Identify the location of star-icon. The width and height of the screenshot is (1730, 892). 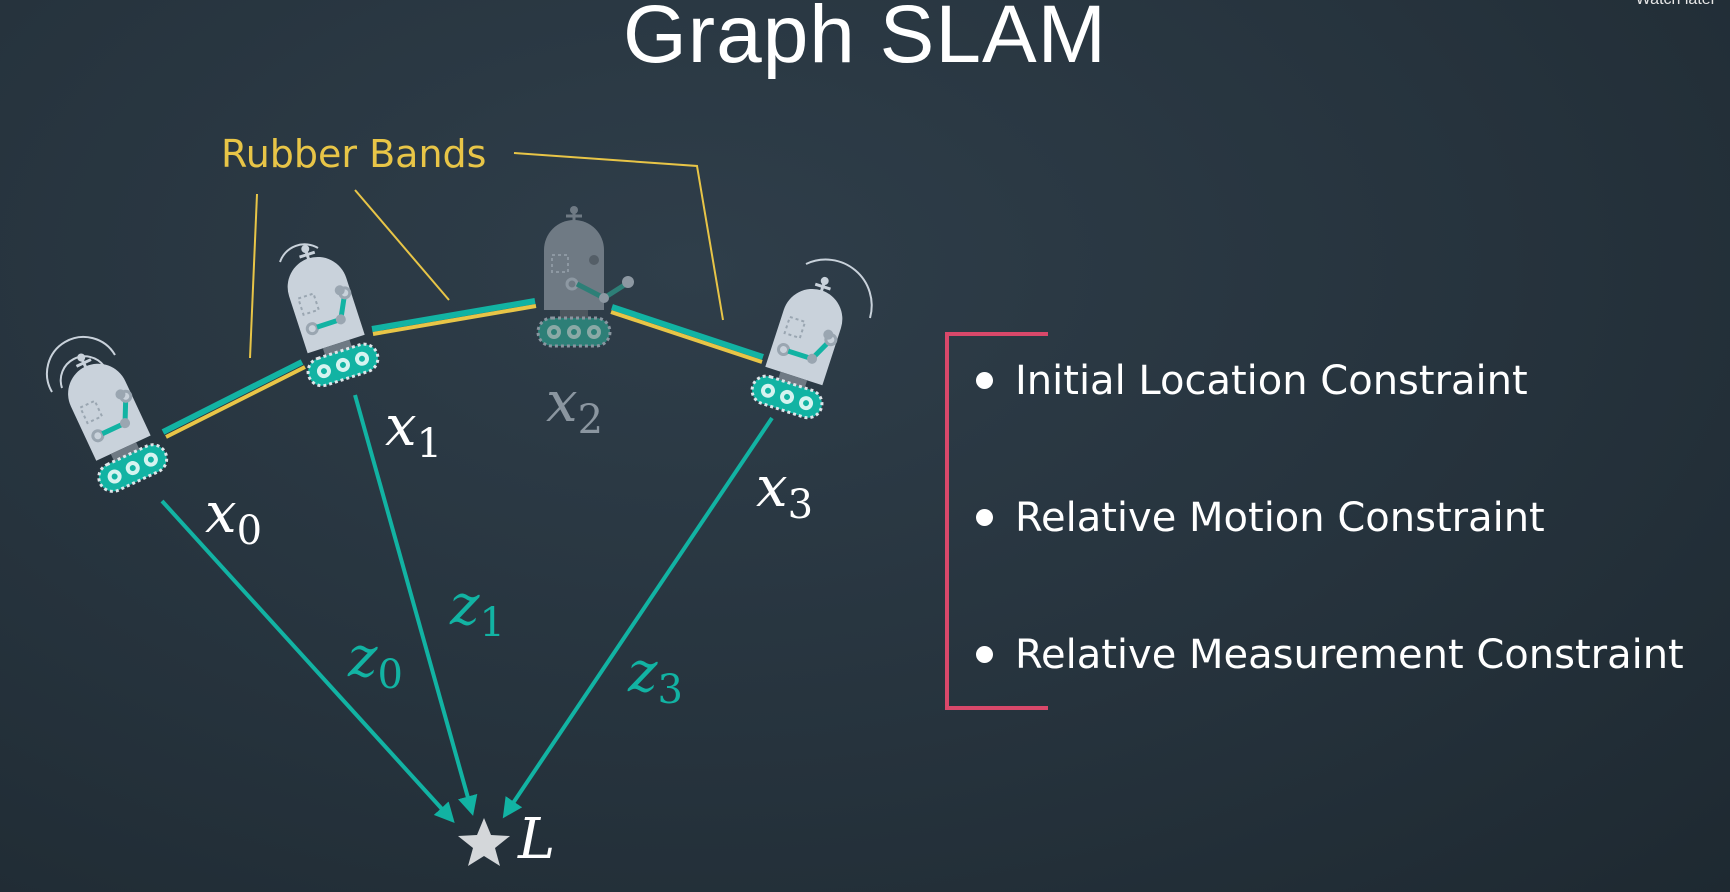
(484, 842).